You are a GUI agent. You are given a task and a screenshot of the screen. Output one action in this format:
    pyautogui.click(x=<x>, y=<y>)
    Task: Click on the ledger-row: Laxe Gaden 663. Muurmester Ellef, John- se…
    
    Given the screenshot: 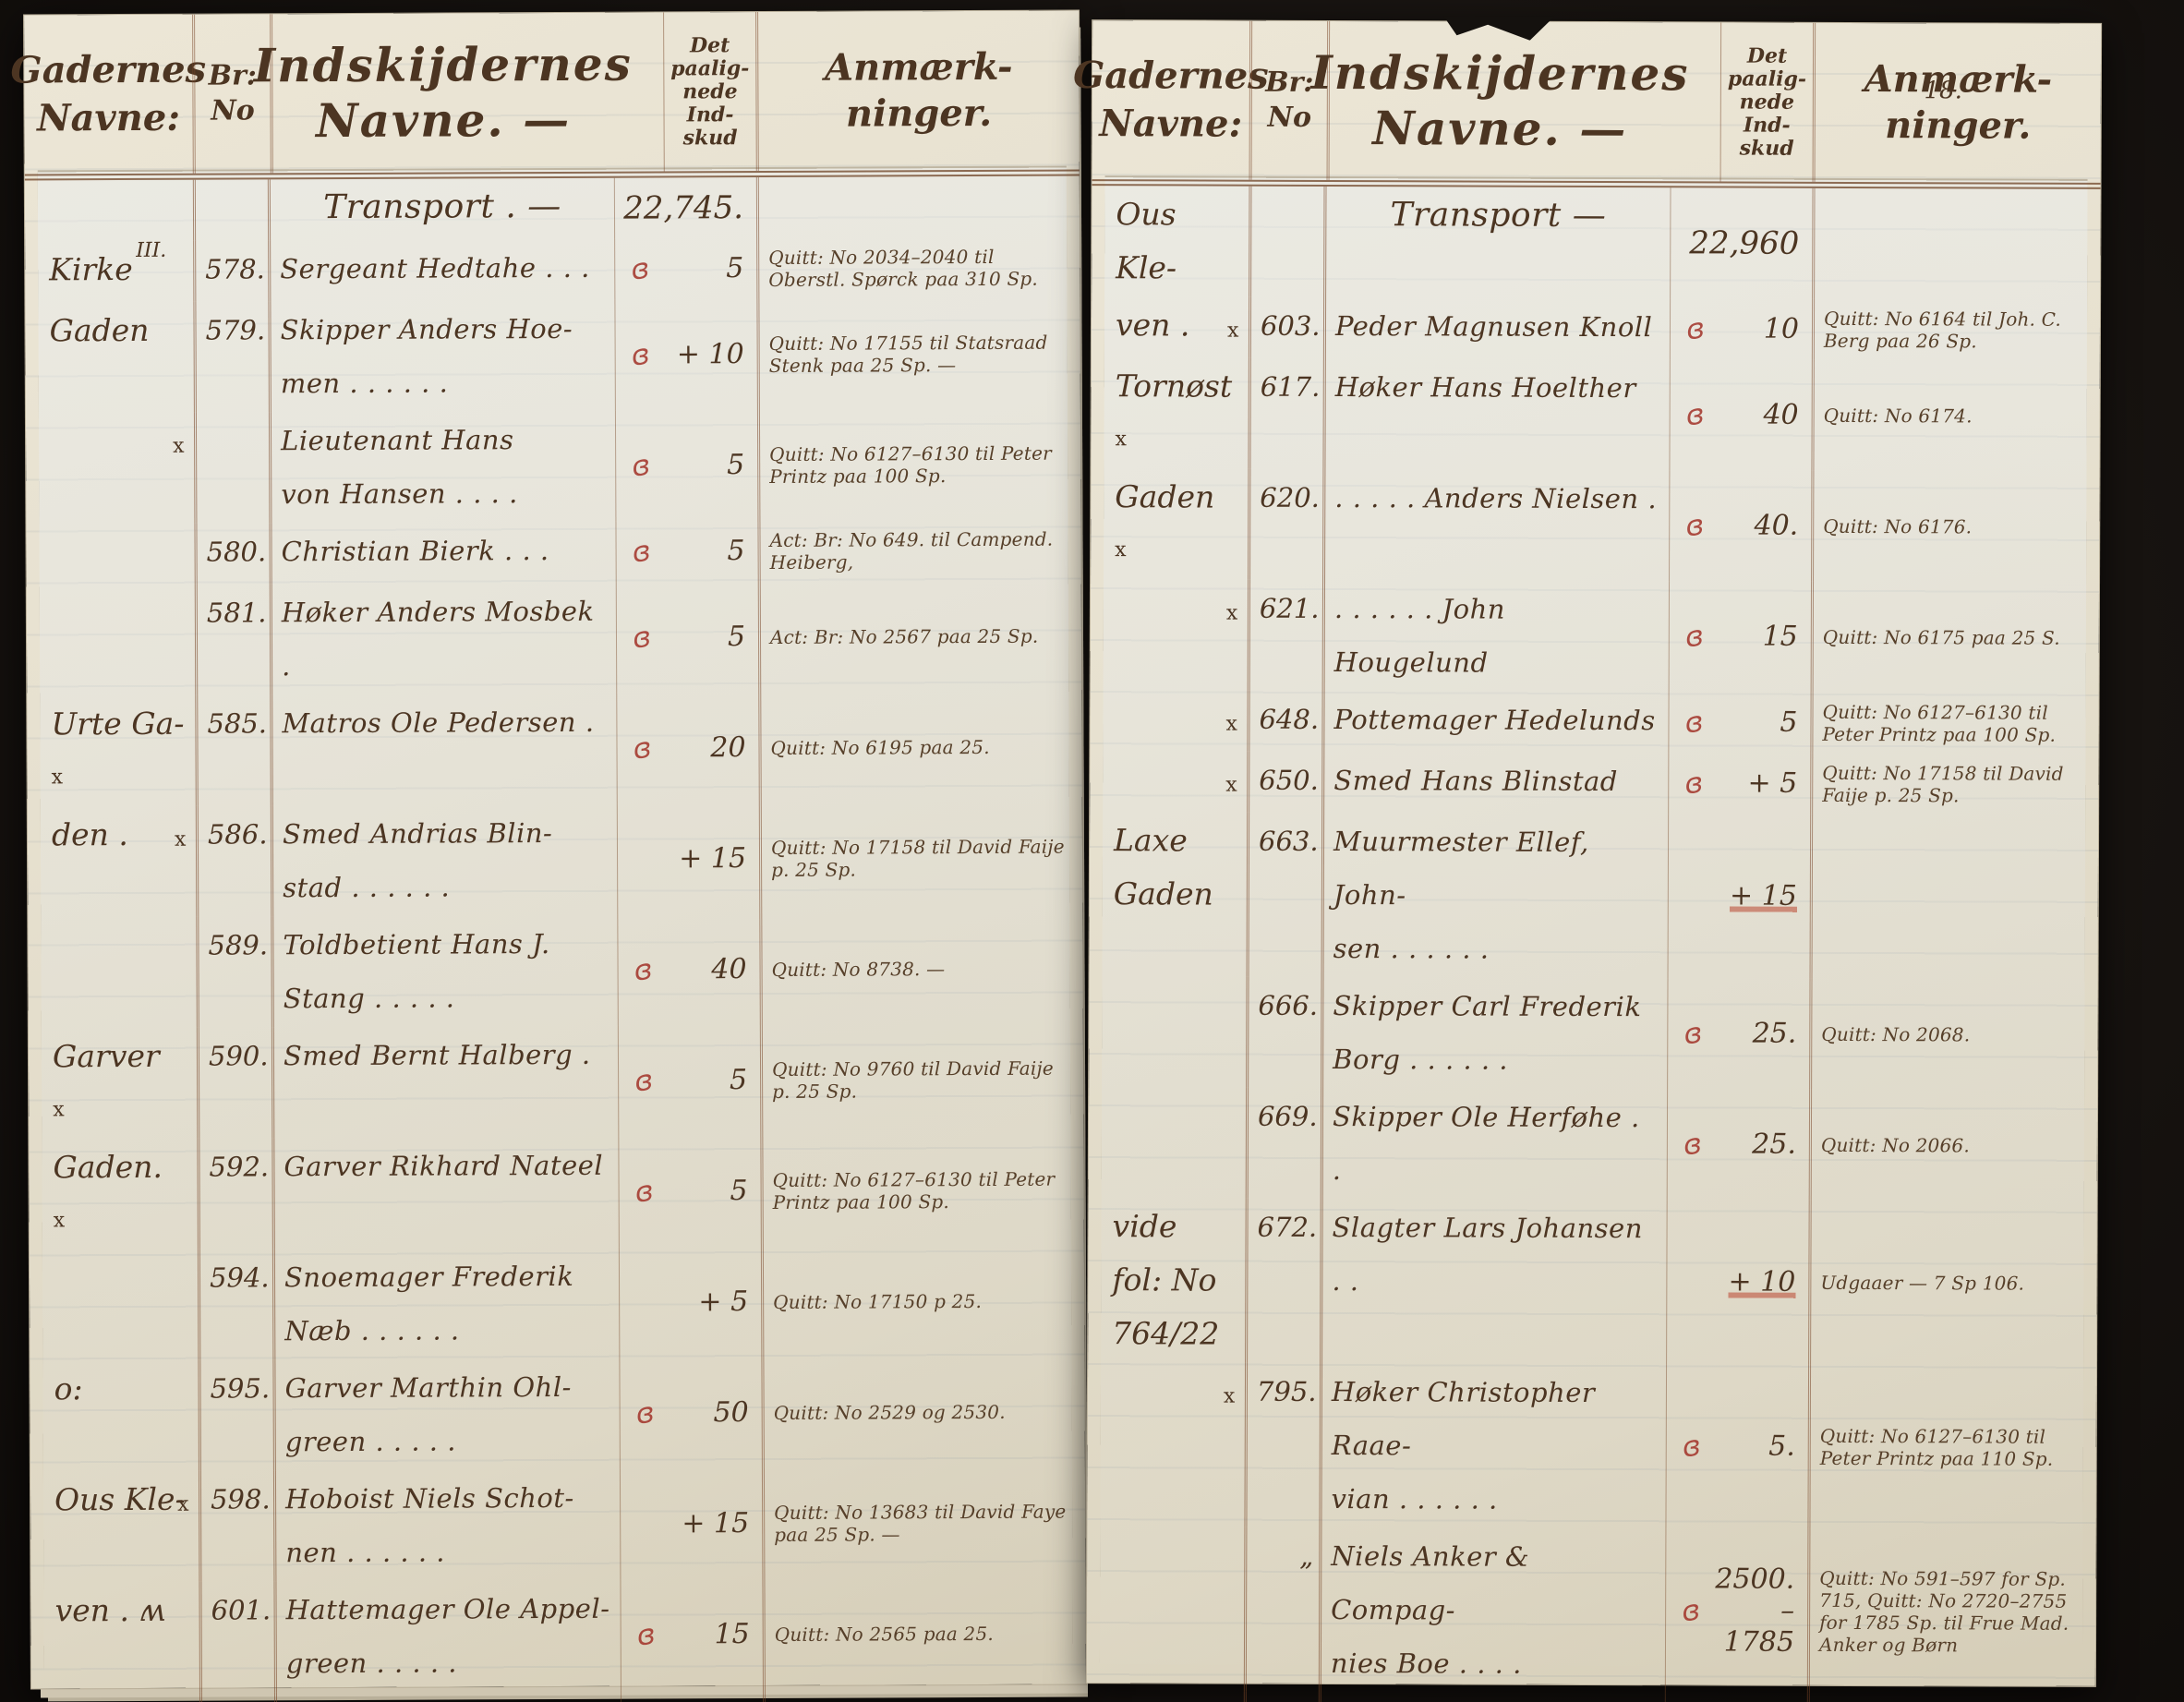 What is the action you would take?
    pyautogui.click(x=1594, y=896)
    